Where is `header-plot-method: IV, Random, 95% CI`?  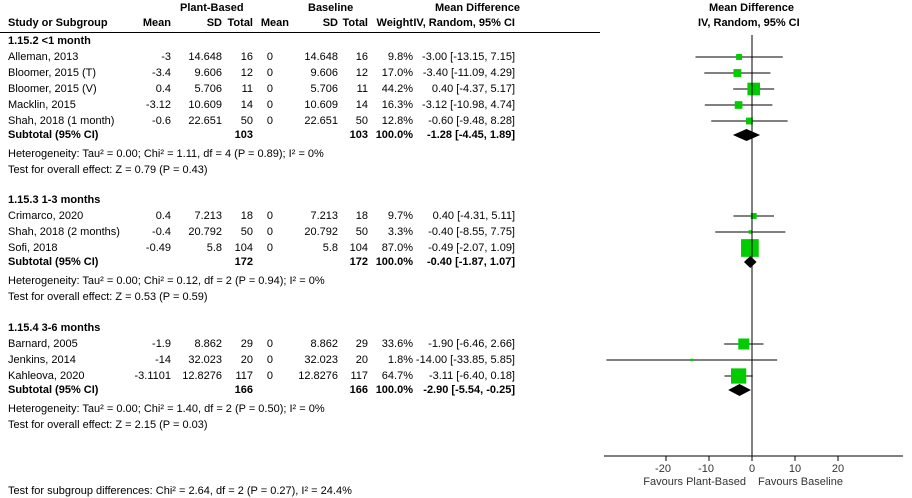 header-plot-method: IV, Random, 95% CI is located at coordinates (749, 23).